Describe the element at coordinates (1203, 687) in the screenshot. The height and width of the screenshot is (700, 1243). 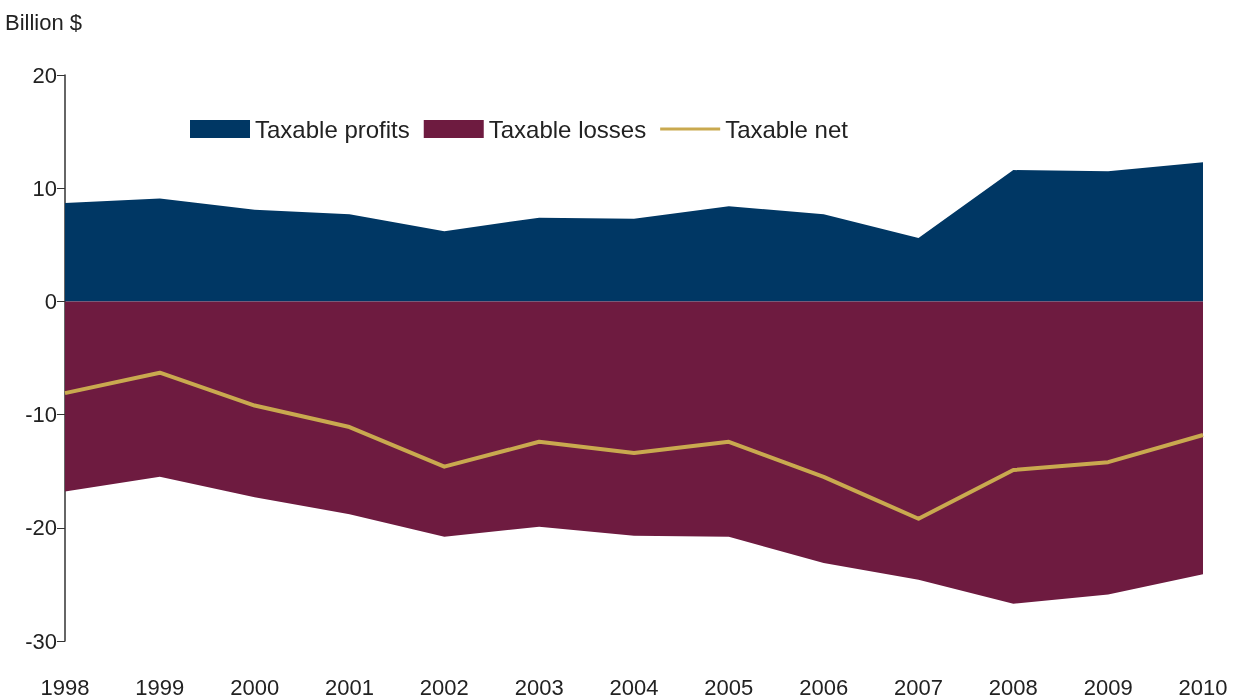
I see `x-tick-label: 2010` at that location.